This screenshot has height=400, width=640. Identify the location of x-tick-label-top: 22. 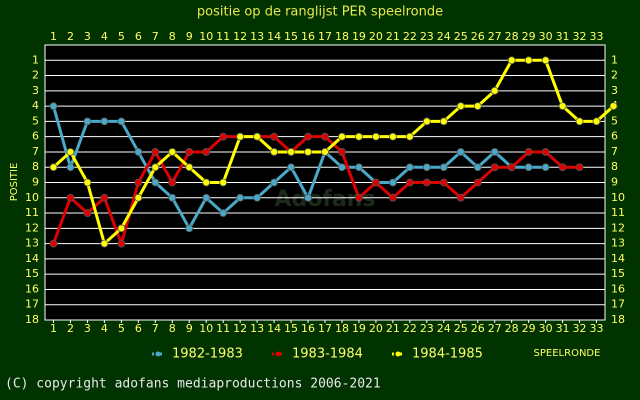
(410, 36).